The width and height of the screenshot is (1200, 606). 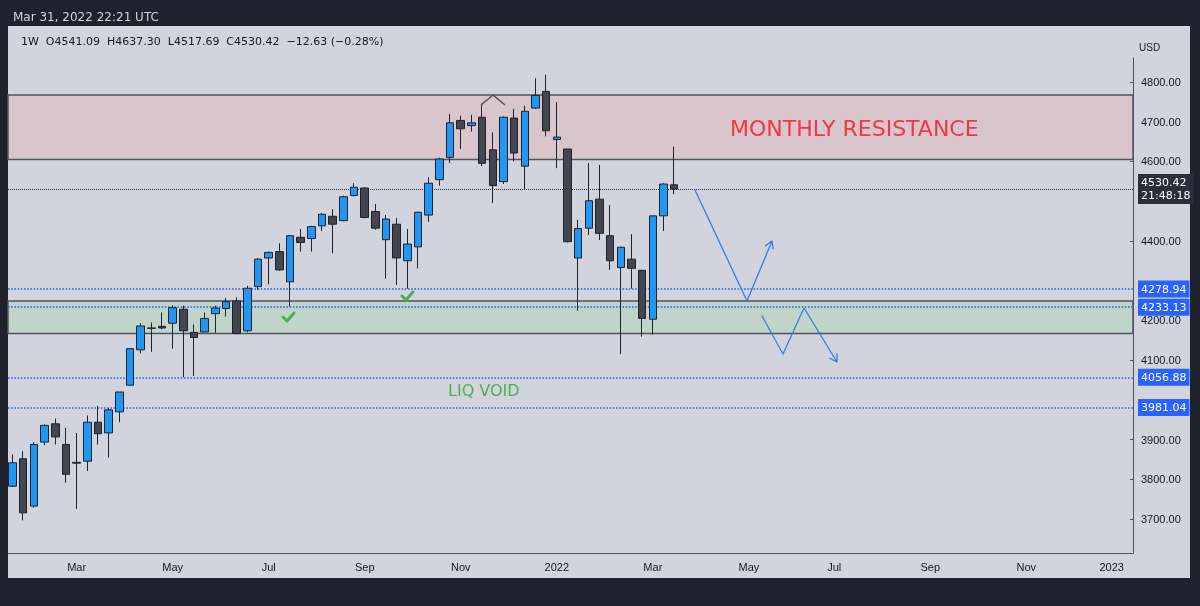 What do you see at coordinates (1161, 161) in the screenshot?
I see `y-tick-label: 4600.00` at bounding box center [1161, 161].